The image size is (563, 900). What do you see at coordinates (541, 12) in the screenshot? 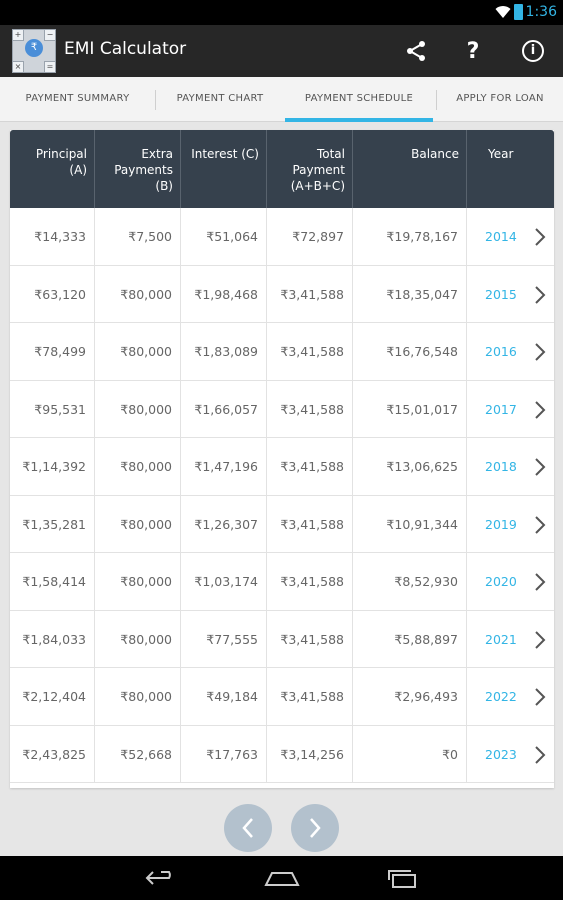
I see `status-time: 1:36` at bounding box center [541, 12].